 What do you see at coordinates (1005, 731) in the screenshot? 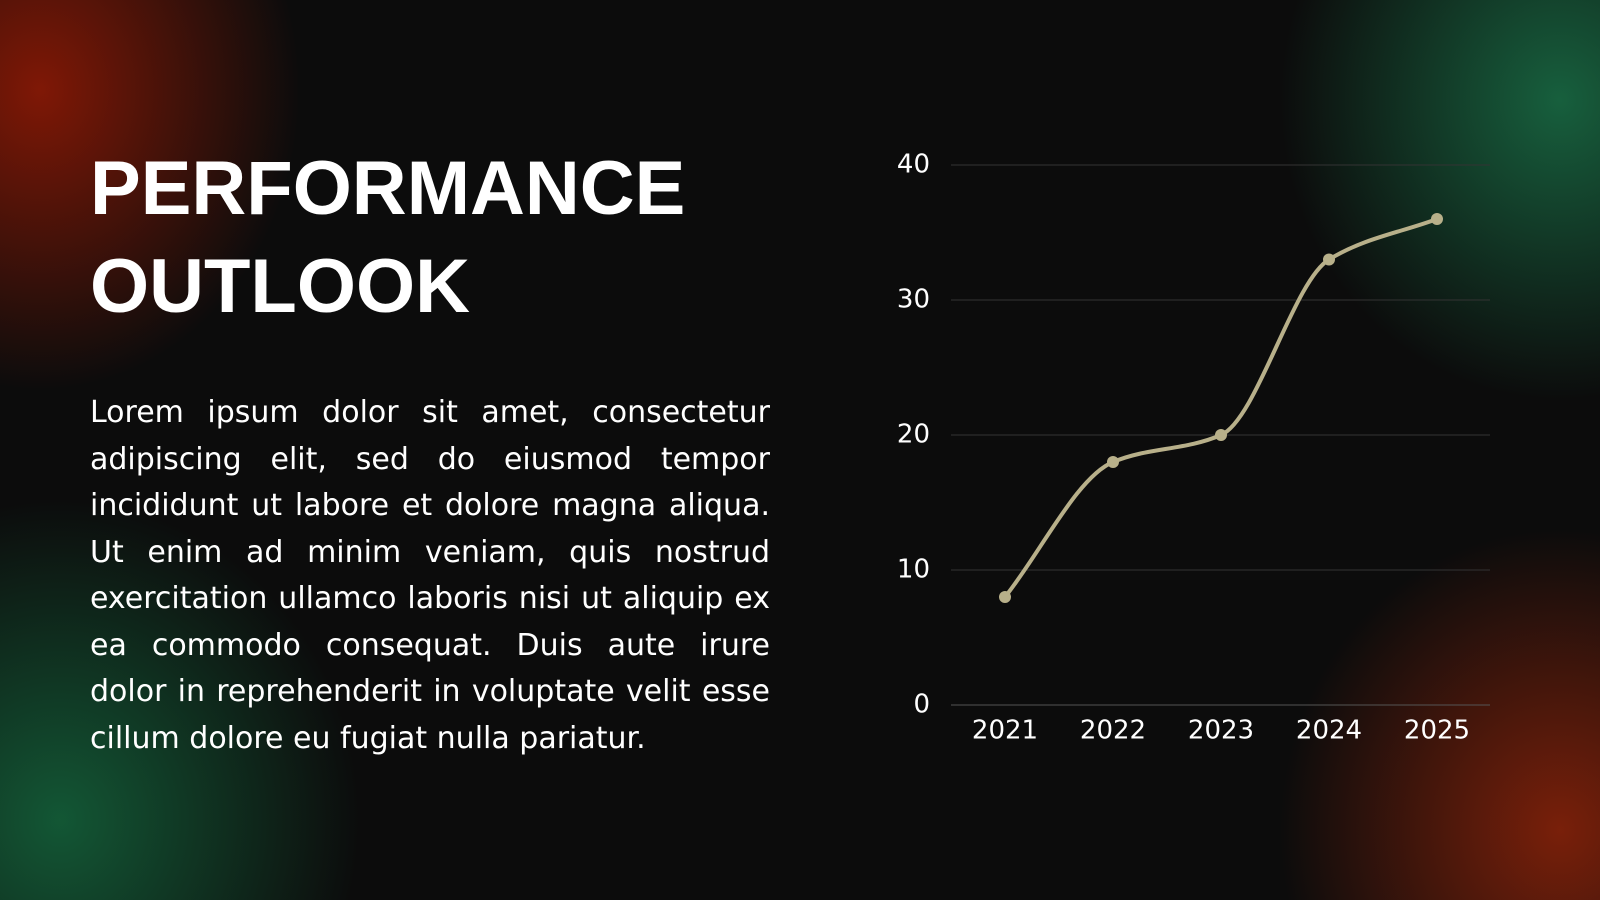
I see `x-tick-label: 2021` at bounding box center [1005, 731].